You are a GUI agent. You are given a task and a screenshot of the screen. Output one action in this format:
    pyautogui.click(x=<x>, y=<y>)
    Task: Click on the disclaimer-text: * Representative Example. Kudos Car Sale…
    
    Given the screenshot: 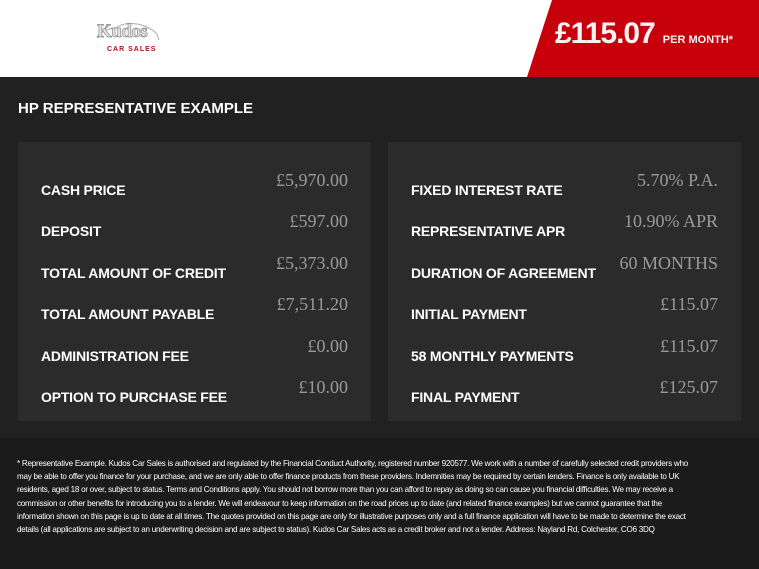 What is the action you would take?
    pyautogui.click(x=352, y=497)
    